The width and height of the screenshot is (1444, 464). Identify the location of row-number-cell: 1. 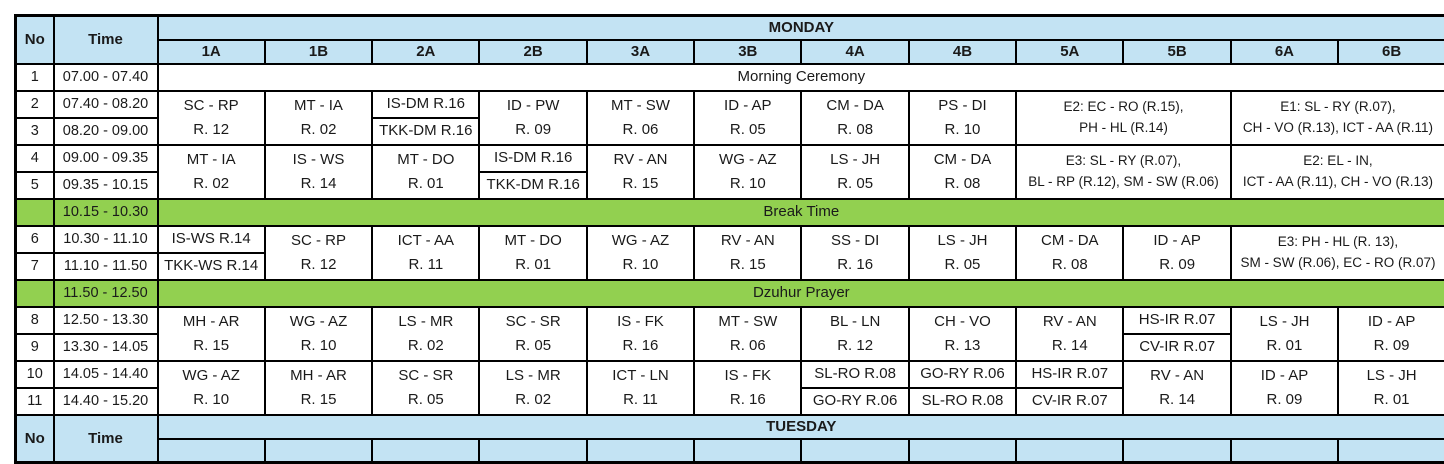
(35, 77).